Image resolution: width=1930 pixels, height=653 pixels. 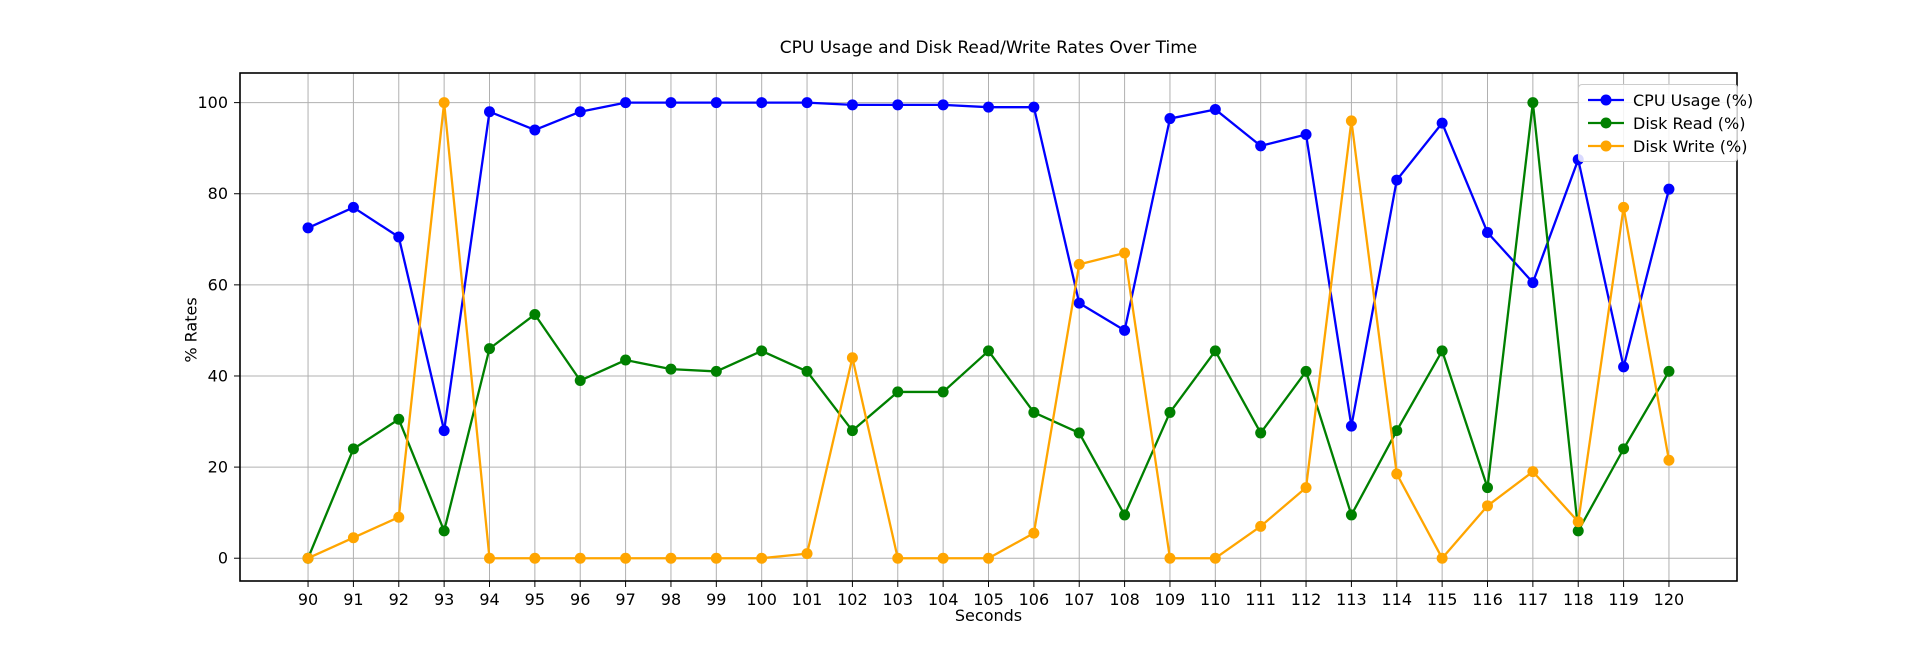 I want to click on x-tick-label: 99, so click(x=716, y=599).